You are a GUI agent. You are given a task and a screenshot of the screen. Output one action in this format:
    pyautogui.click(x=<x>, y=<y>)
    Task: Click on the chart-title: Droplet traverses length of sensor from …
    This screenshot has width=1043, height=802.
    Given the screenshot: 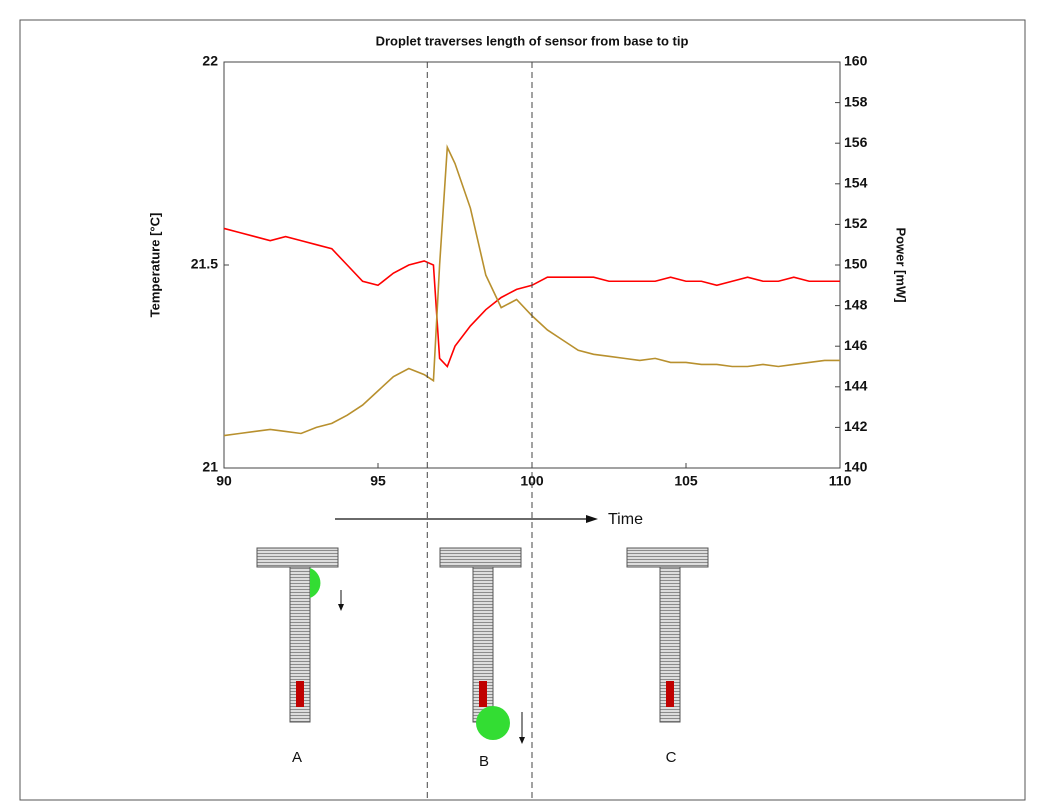 What is the action you would take?
    pyautogui.click(x=532, y=40)
    